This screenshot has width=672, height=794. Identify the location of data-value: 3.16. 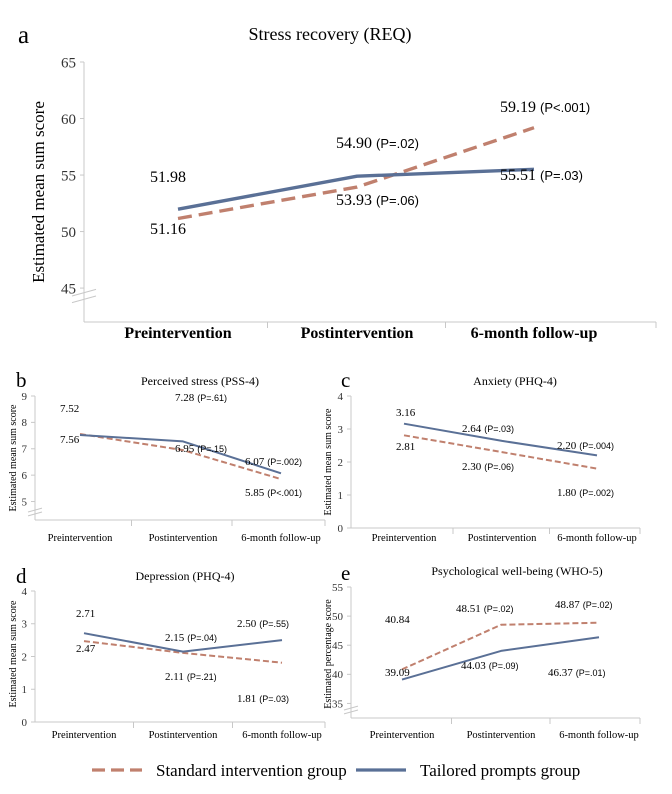
(406, 413).